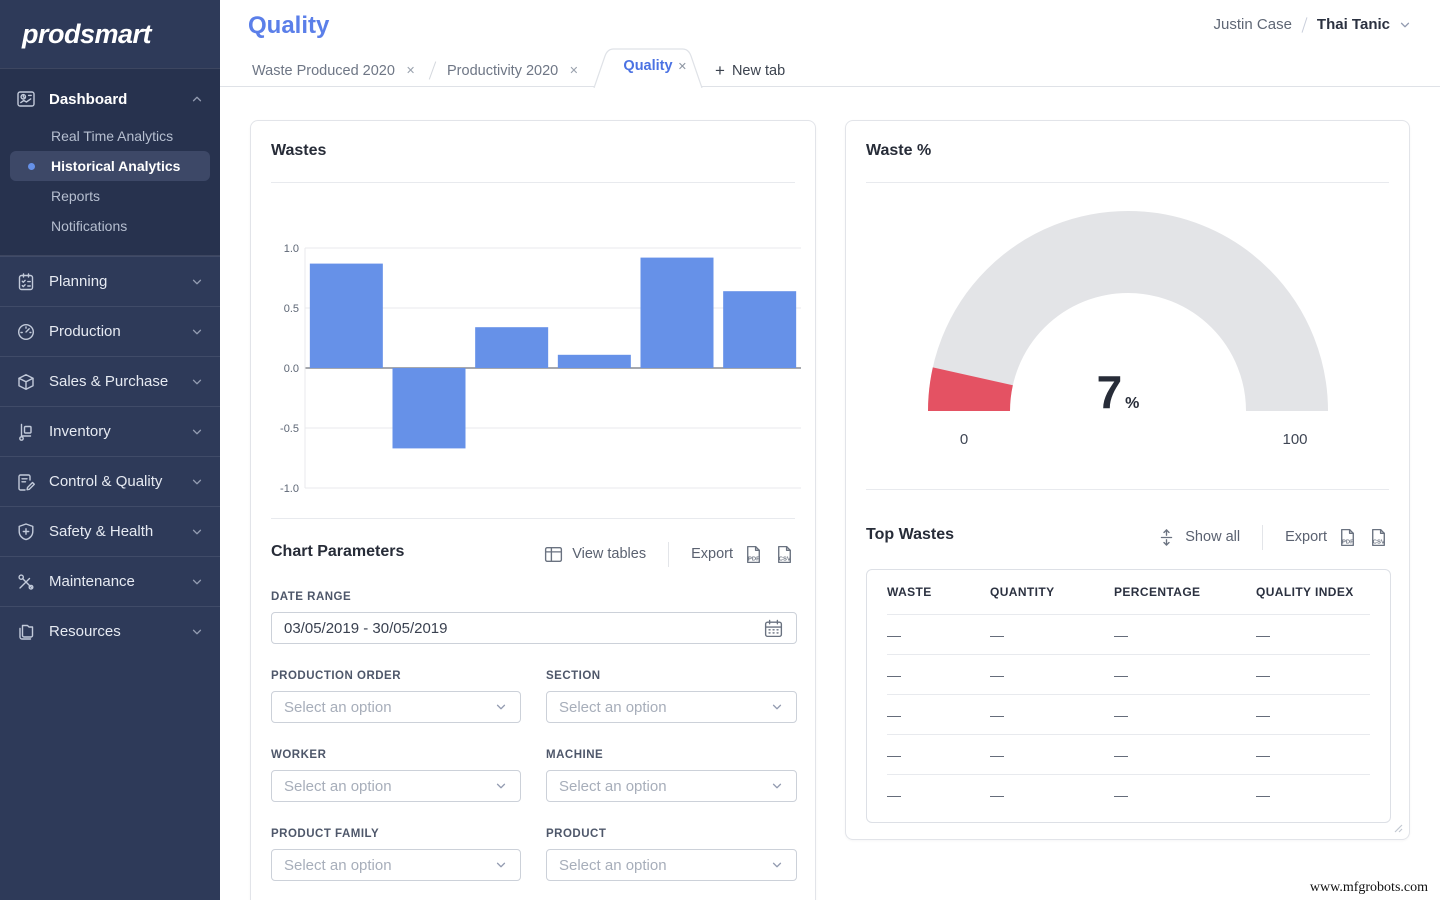  What do you see at coordinates (291, 249) in the screenshot?
I see `svg-text: 1.0` at bounding box center [291, 249].